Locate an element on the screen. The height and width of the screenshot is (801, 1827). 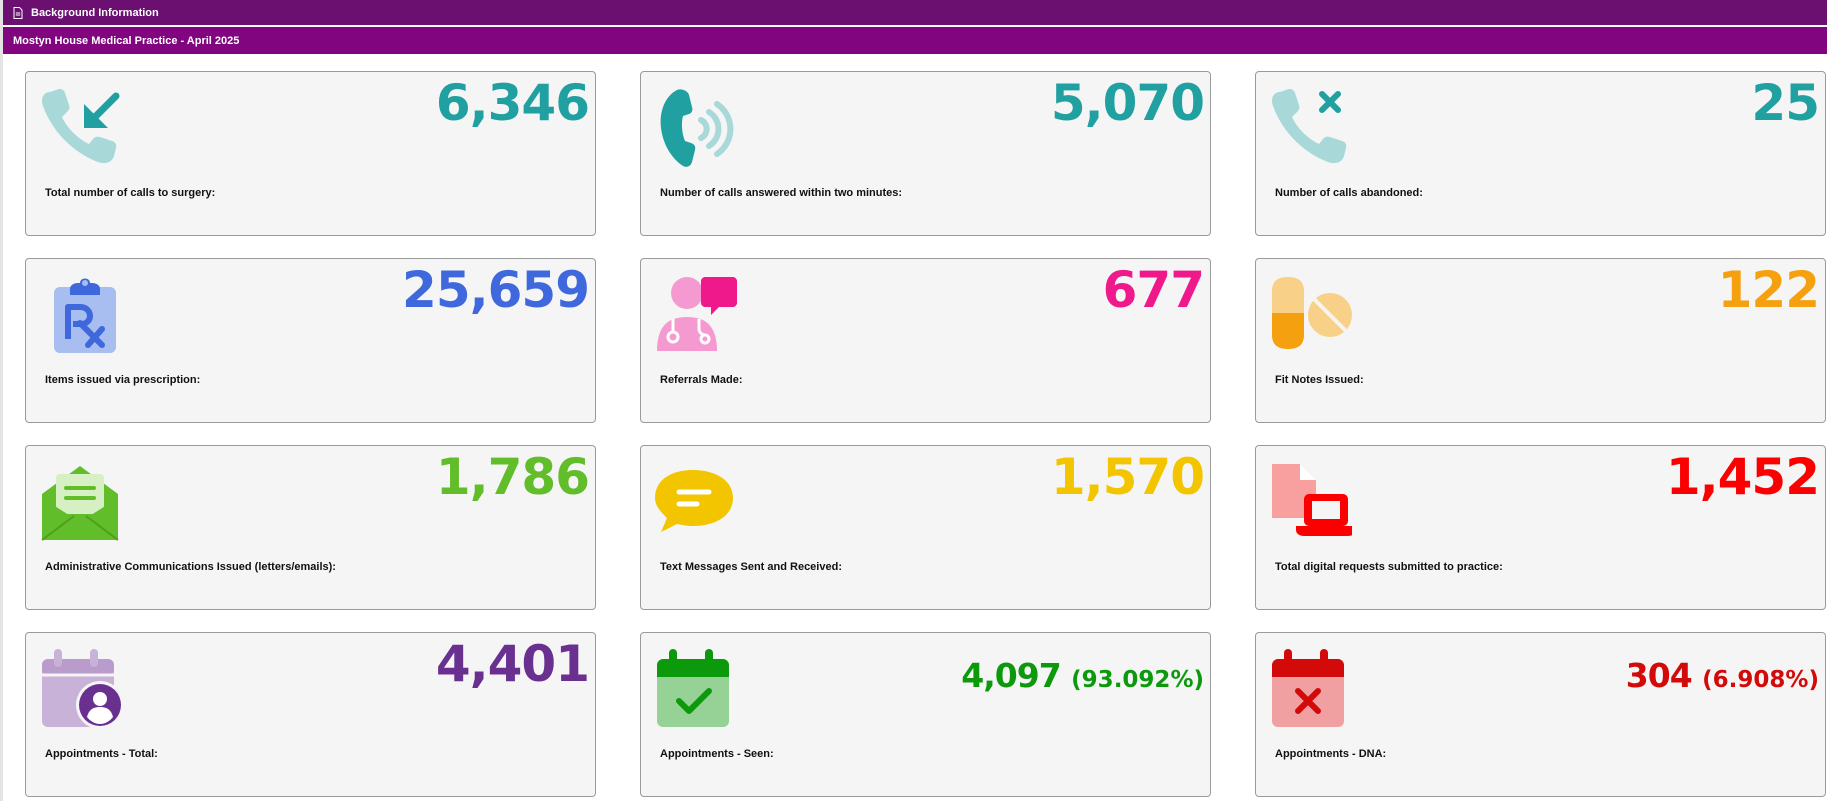
stat-card-appointments-dna: 304 (6.908%) Appointments - DNA: is located at coordinates (1540, 714).